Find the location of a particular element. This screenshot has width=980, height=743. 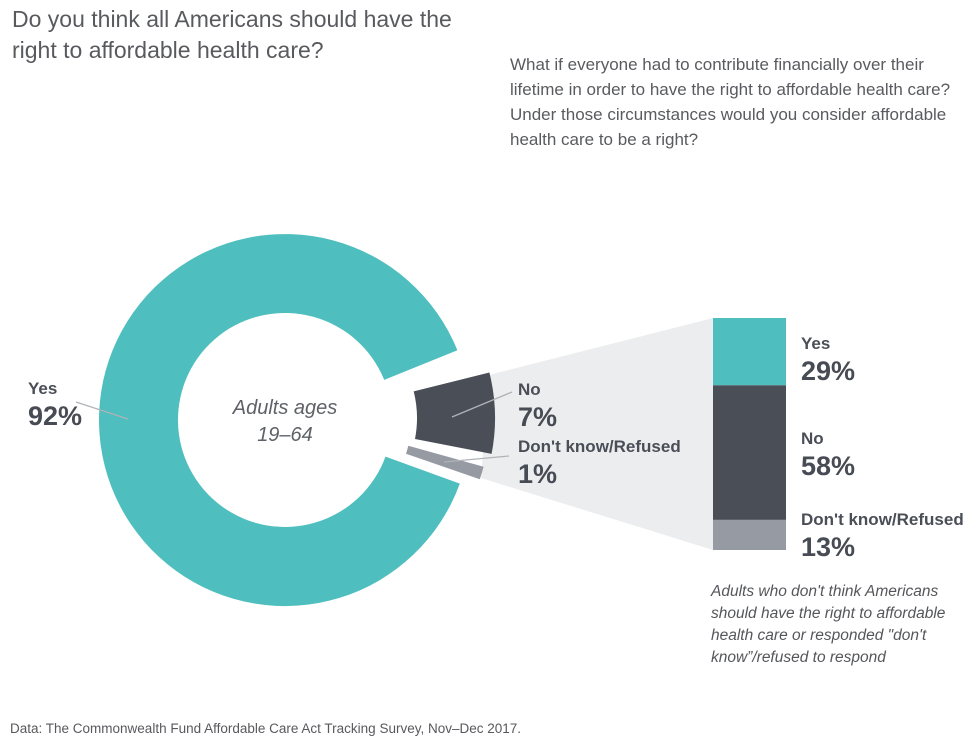

donut-label-no: No 7% is located at coordinates (537, 406).